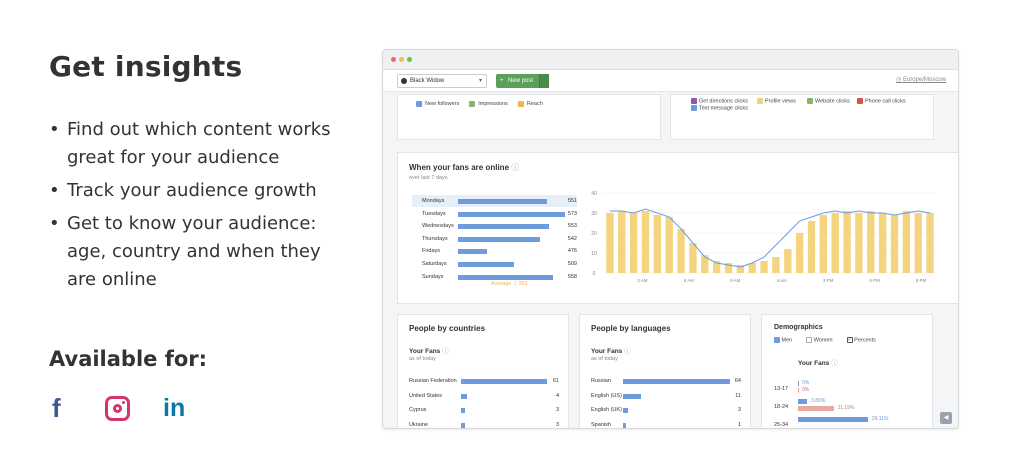 The height and width of the screenshot is (469, 1010). What do you see at coordinates (174, 408) in the screenshot?
I see `linkedin-icon: in` at bounding box center [174, 408].